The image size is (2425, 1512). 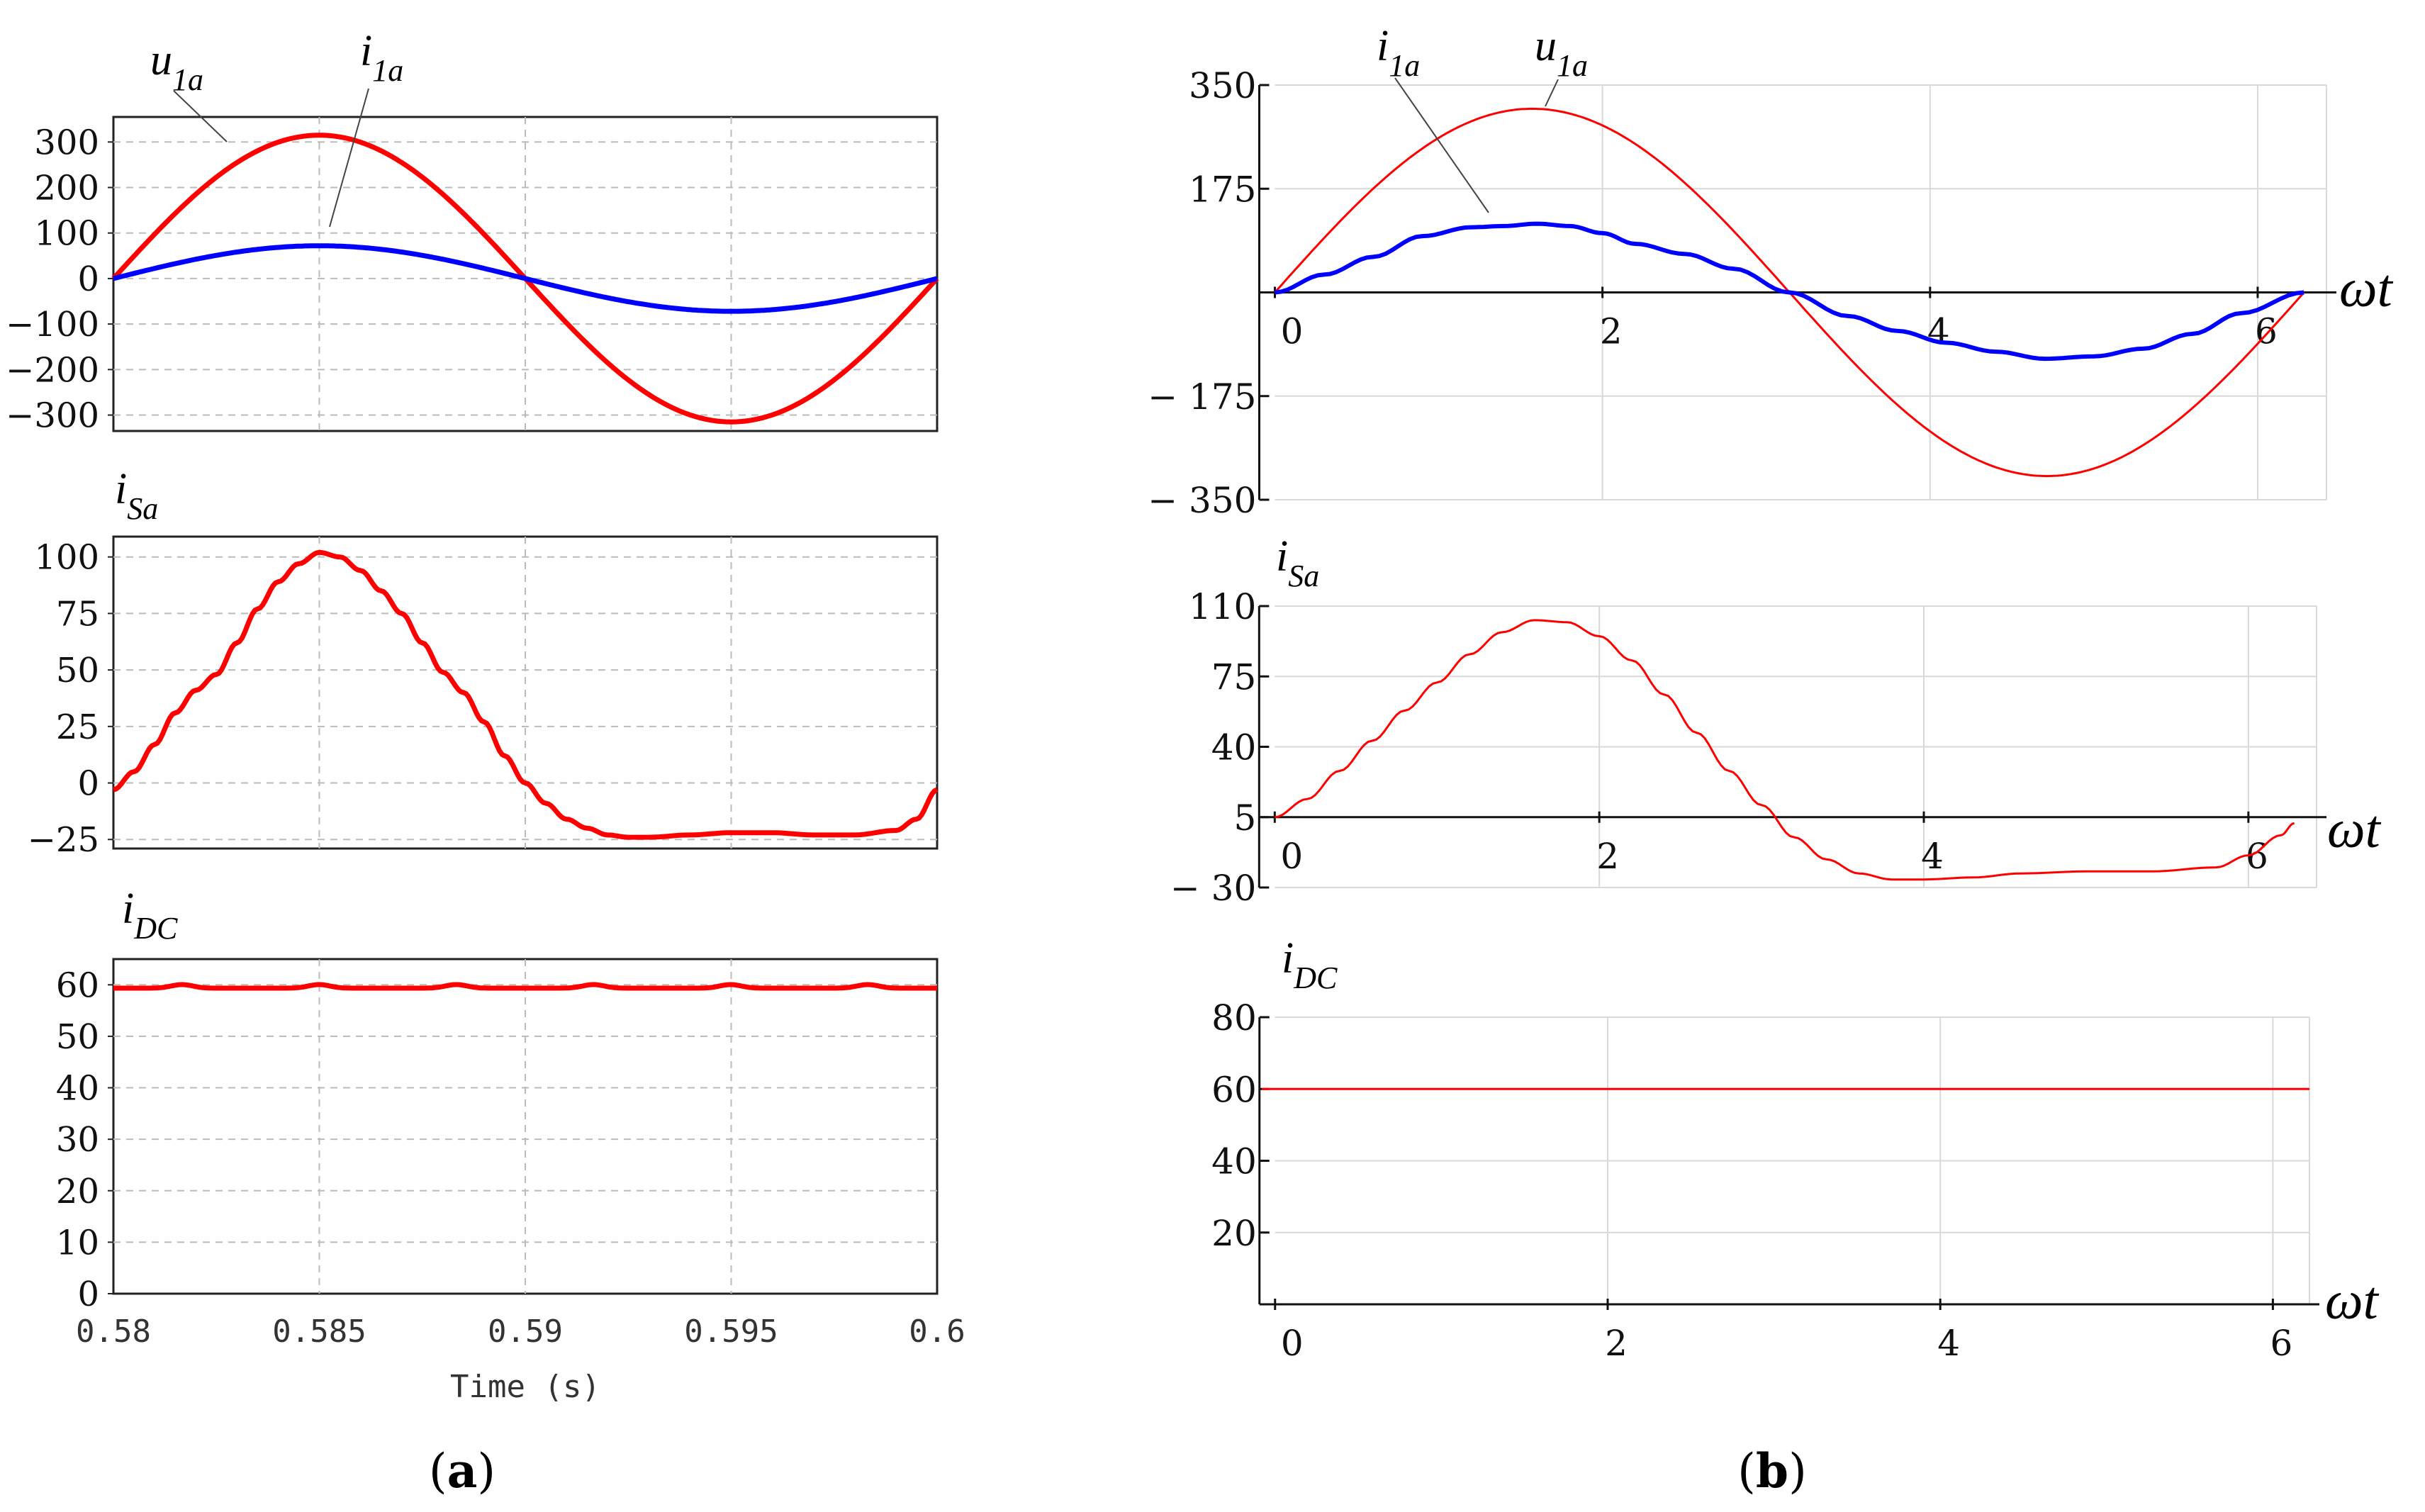 I want to click on y-tick-label: − 175, so click(x=1202, y=397).